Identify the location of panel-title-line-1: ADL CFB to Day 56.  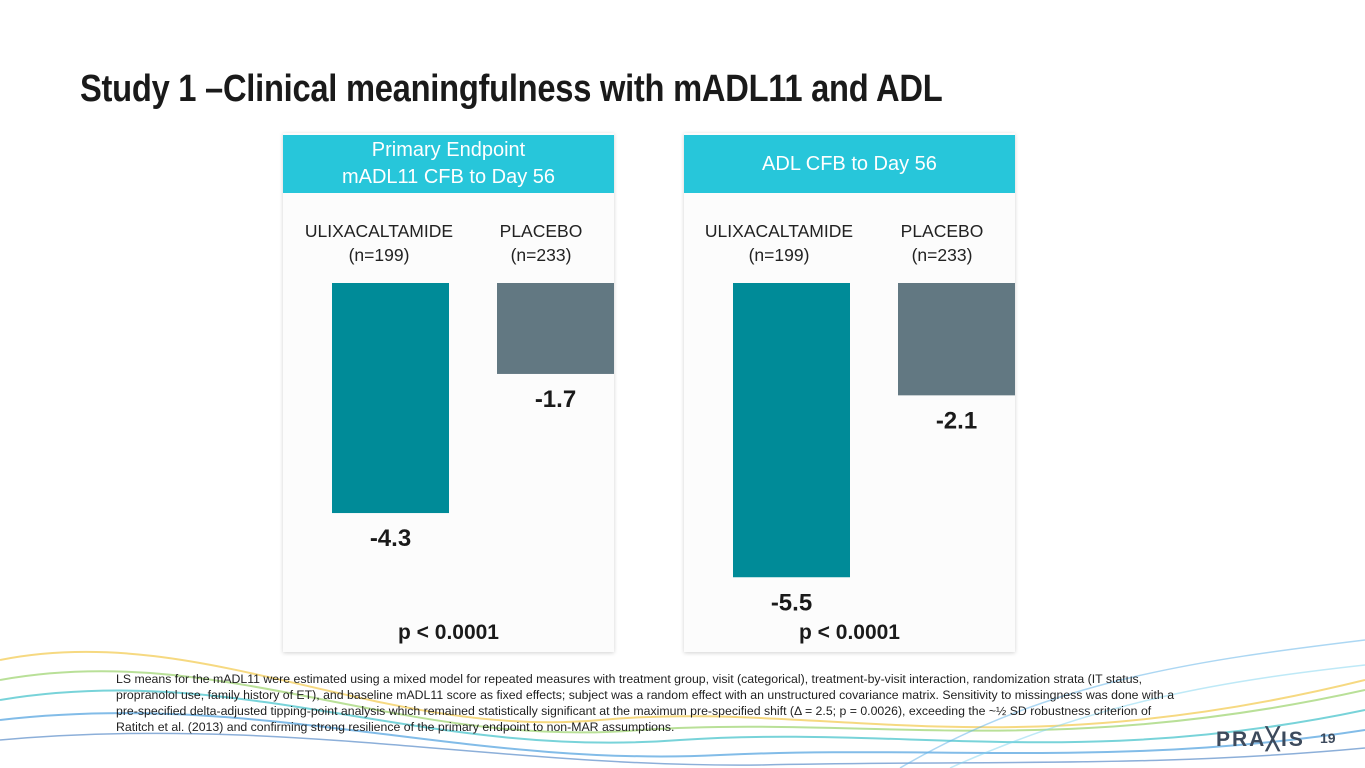
(849, 163).